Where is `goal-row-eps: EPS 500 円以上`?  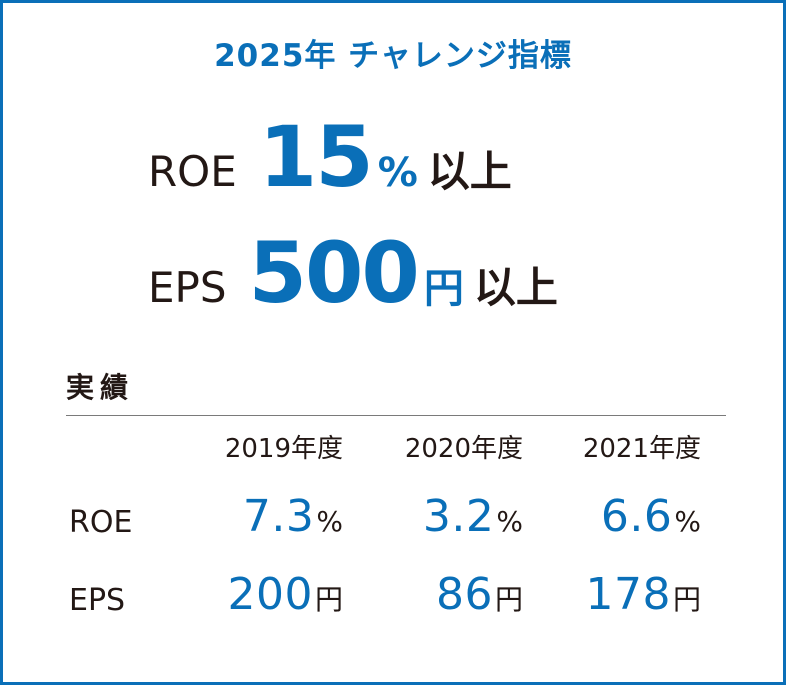 goal-row-eps: EPS 500 円以上 is located at coordinates (353, 273).